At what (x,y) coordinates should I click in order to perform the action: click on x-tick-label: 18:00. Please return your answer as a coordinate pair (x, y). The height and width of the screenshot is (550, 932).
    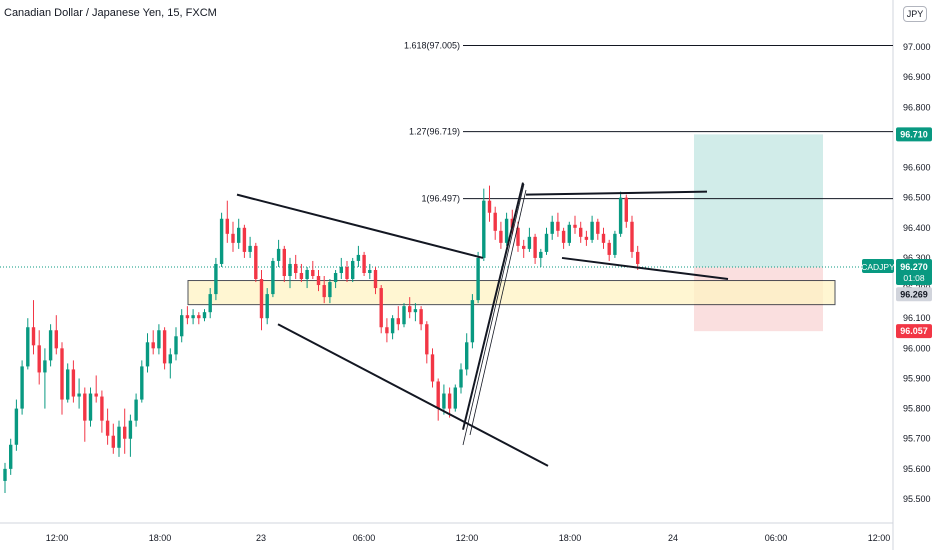
    Looking at the image, I should click on (570, 538).